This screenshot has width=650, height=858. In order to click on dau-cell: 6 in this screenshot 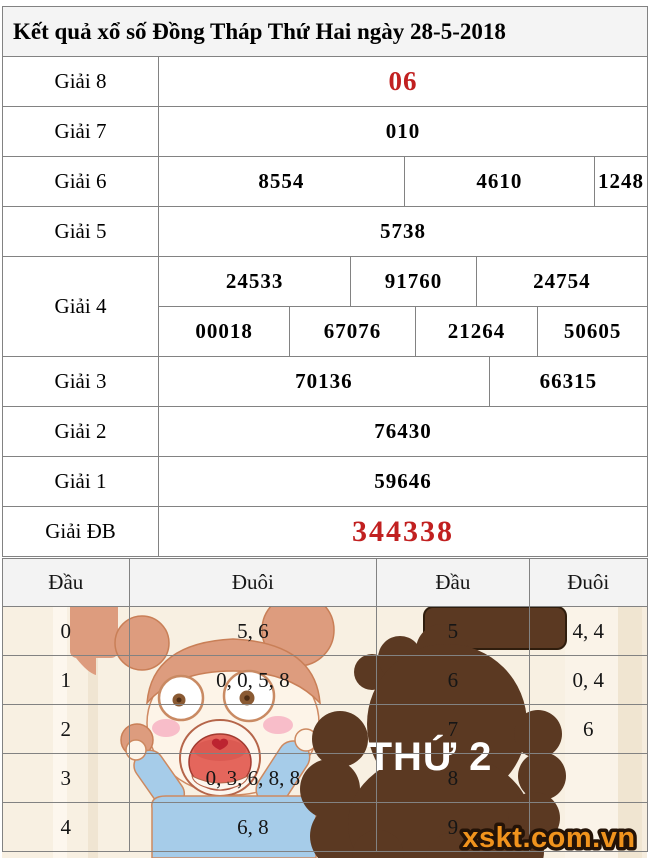, I will do `click(452, 680)`.